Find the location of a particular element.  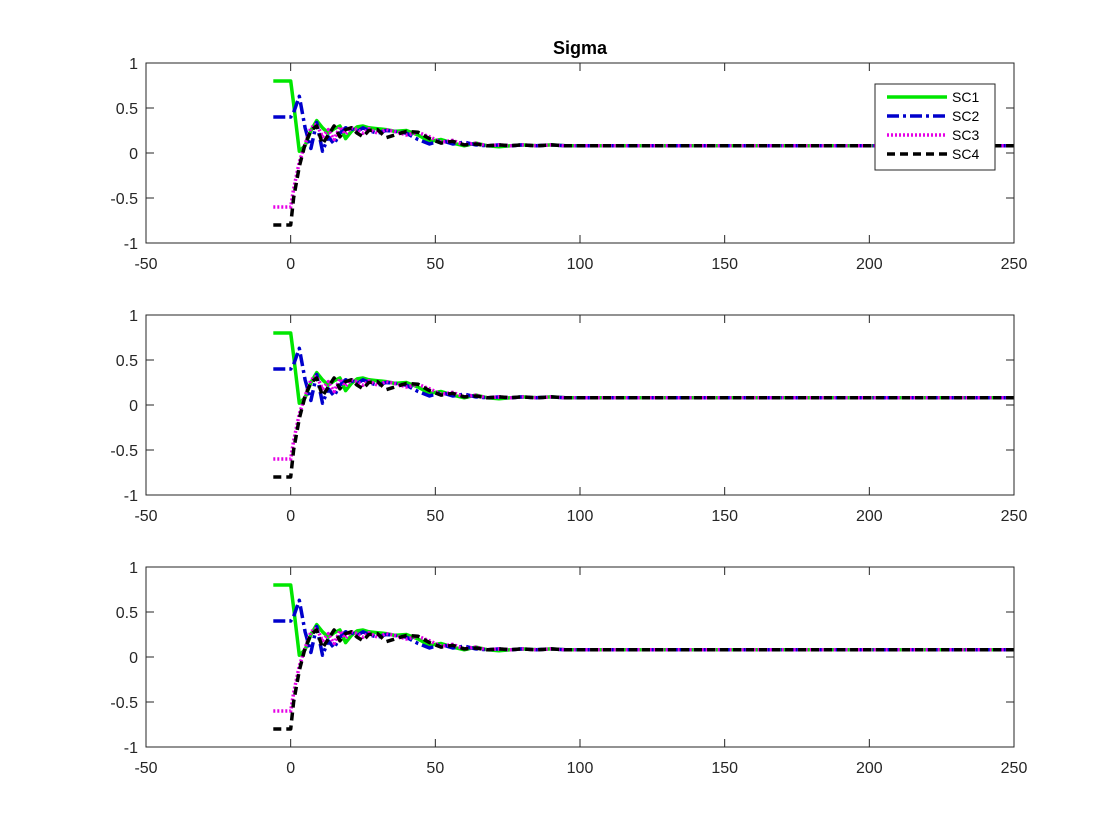

legend-label-sc1: SC1 is located at coordinates (965, 97).